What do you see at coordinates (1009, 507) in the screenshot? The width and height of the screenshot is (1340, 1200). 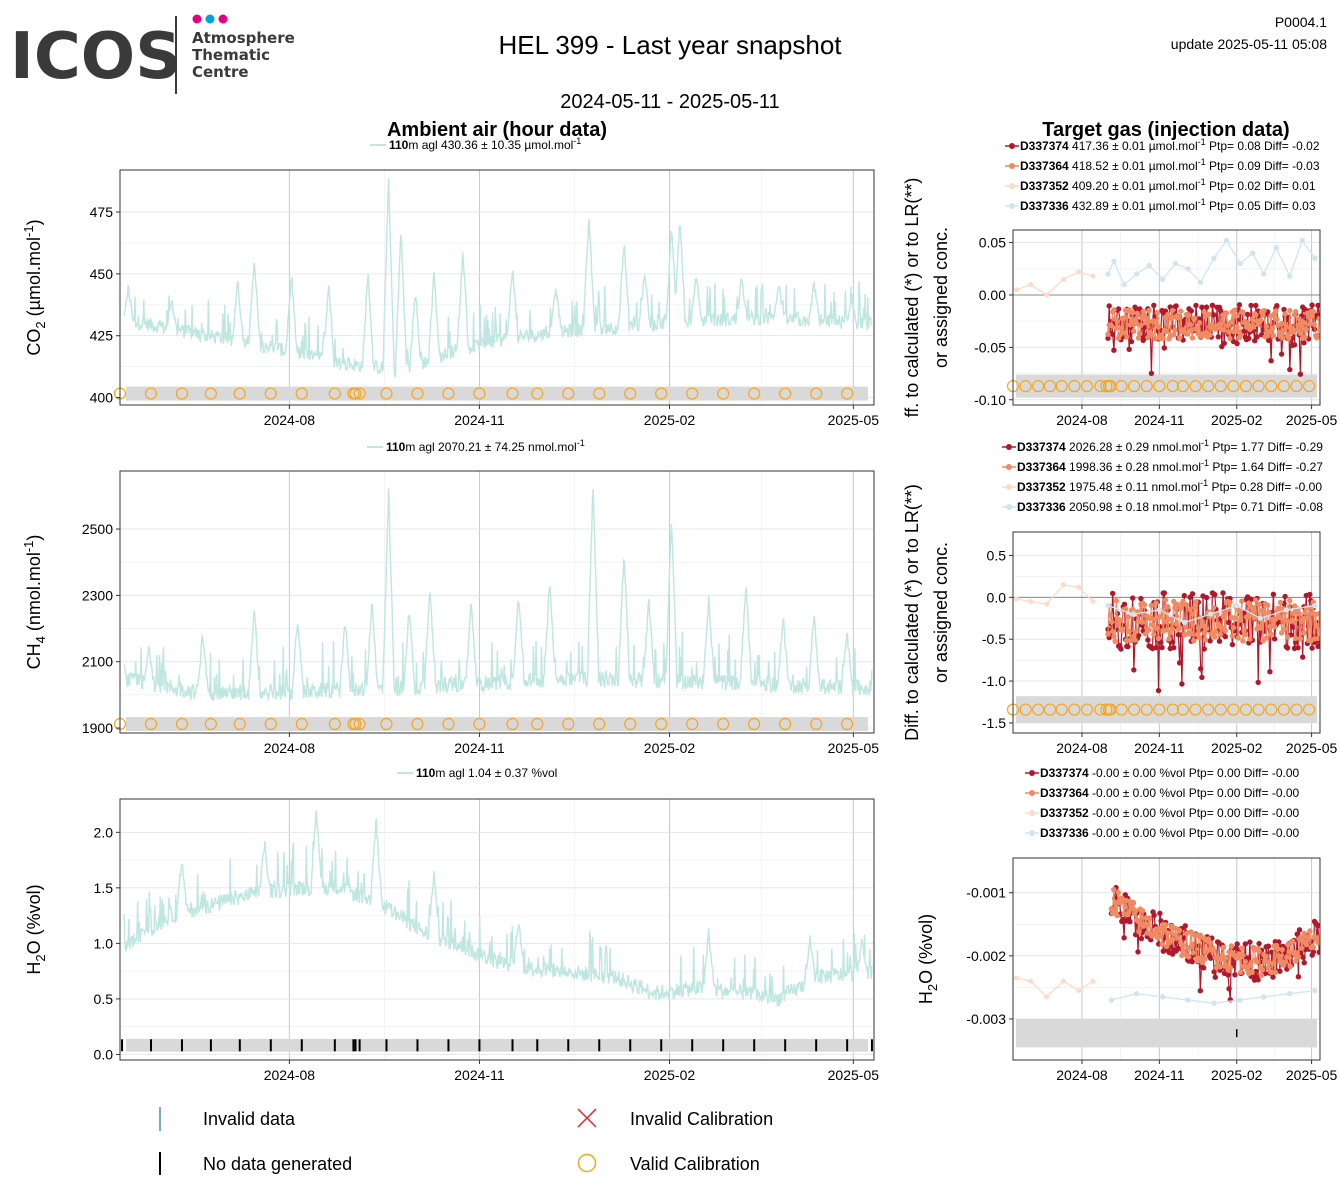 I see `legend-point-D337336` at bounding box center [1009, 507].